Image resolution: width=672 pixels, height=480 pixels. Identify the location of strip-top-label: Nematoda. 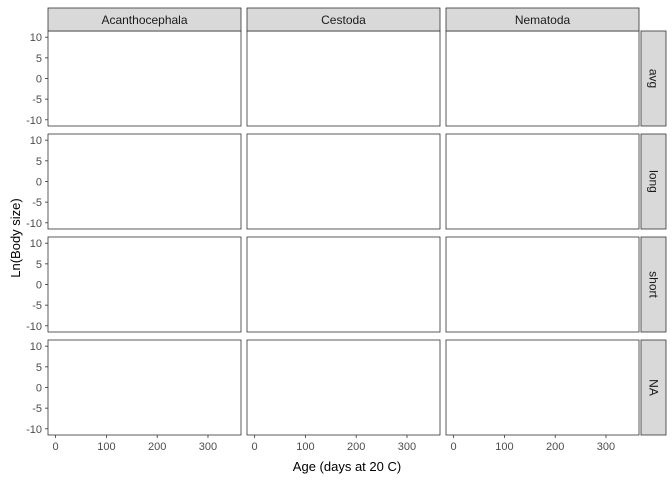
(543, 20).